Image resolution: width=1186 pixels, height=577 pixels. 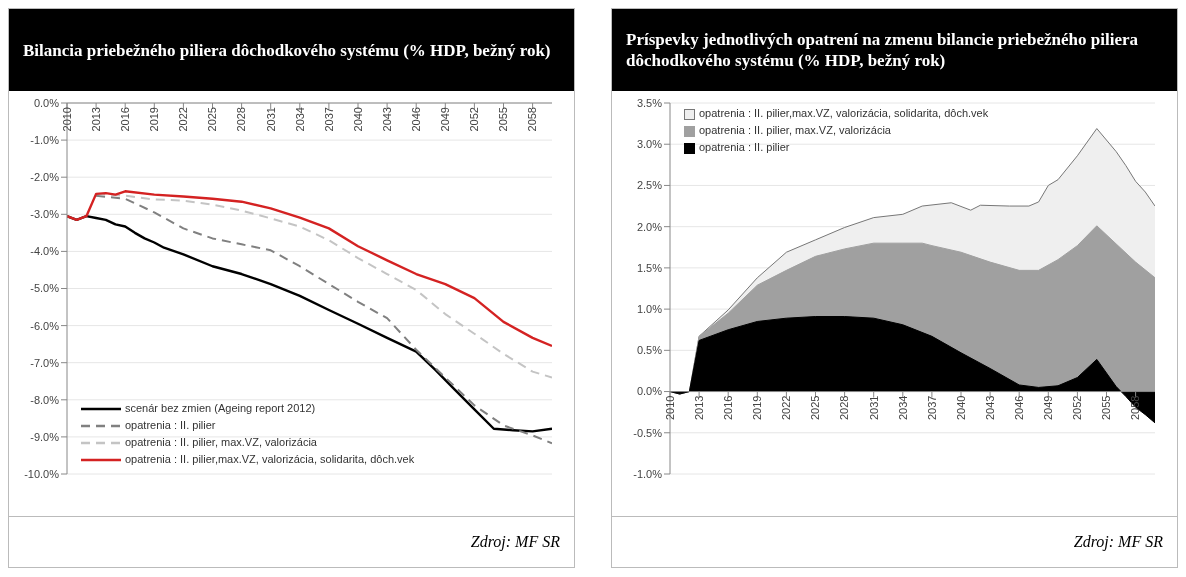 What do you see at coordinates (45, 436) in the screenshot?
I see `y-tick-label: -9.0%` at bounding box center [45, 436].